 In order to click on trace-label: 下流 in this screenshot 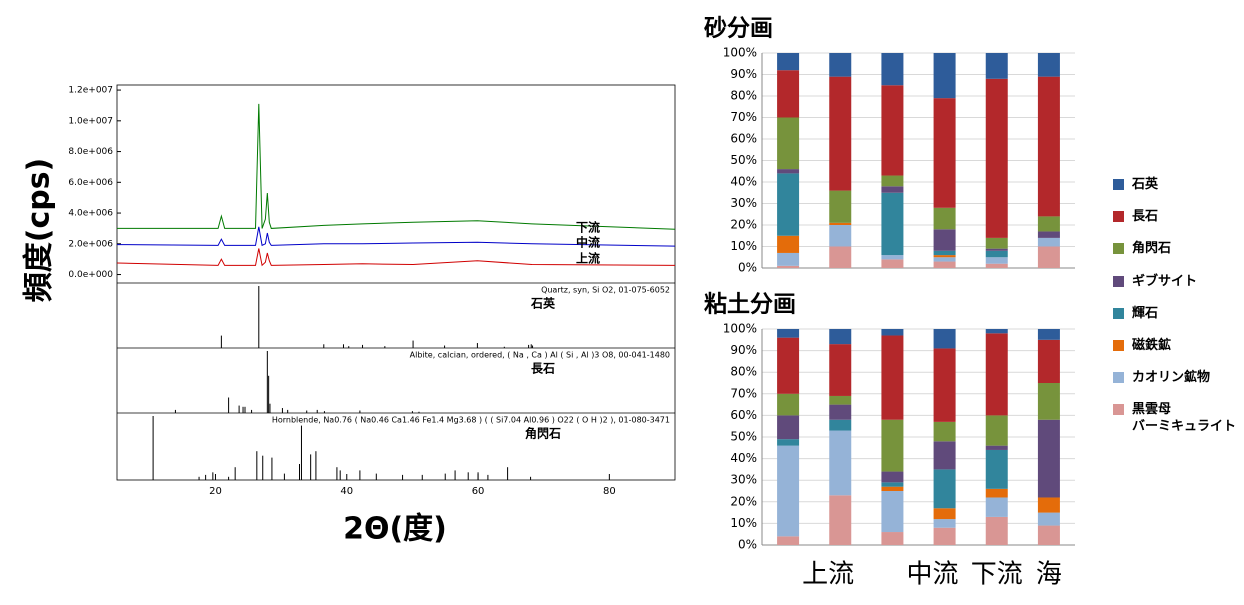, I will do `click(588, 227)`.